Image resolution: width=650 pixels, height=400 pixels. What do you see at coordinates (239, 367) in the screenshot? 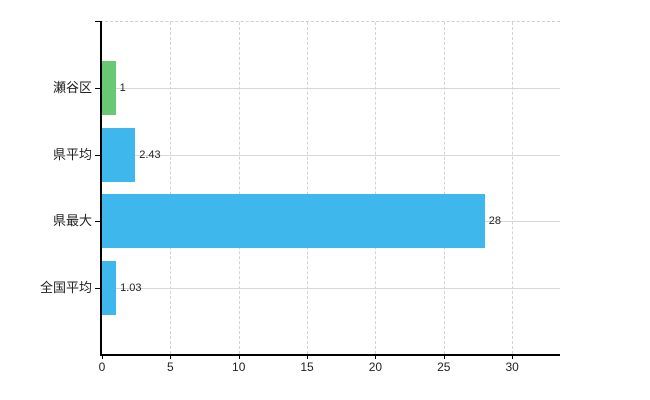
I see `x-tick-label: 10` at bounding box center [239, 367].